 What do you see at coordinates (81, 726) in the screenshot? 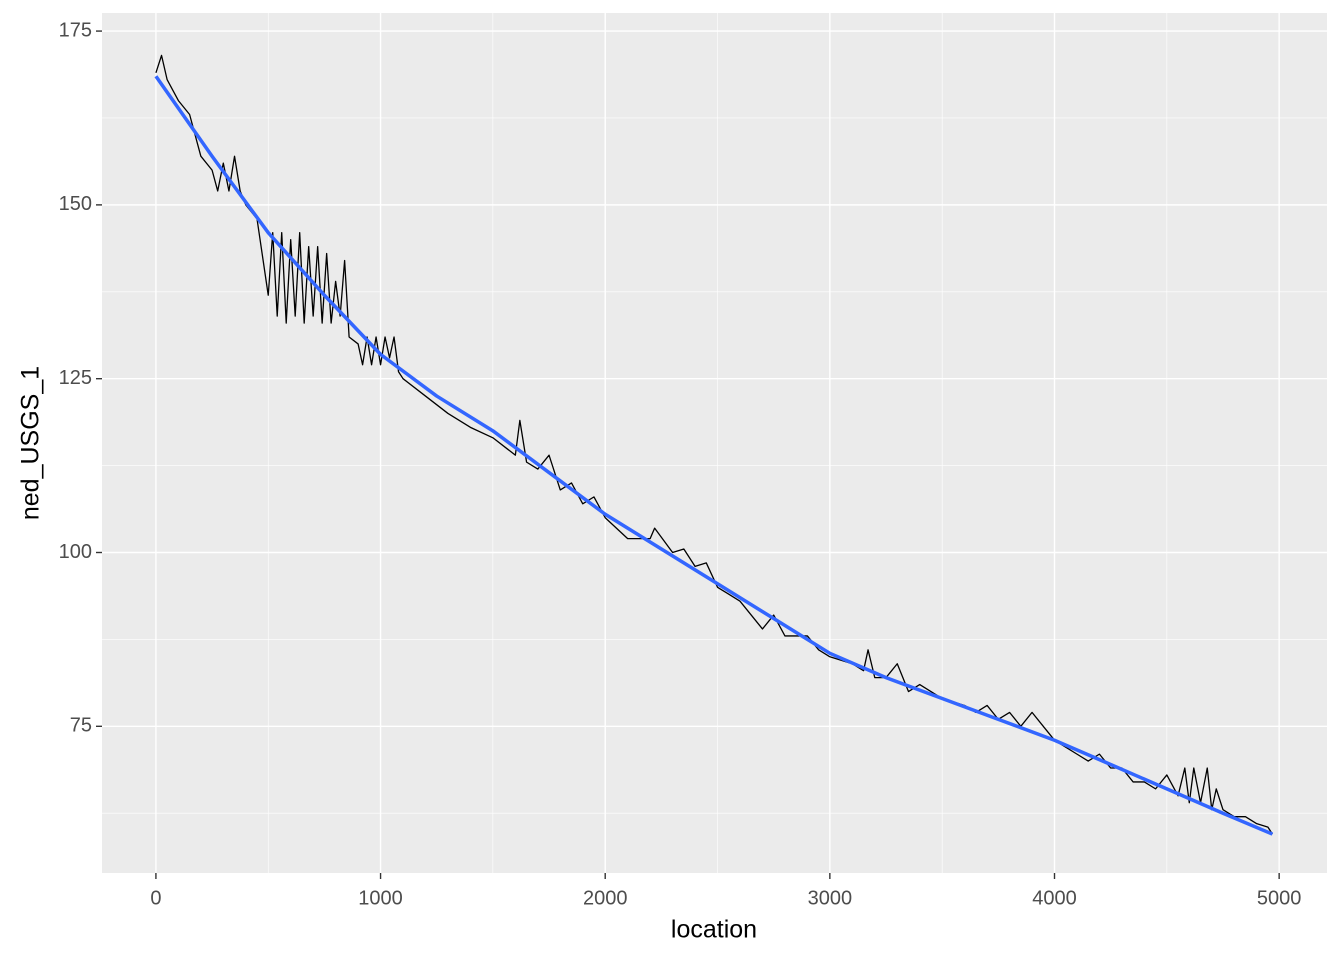
I see `y-tick-label: 75` at bounding box center [81, 726].